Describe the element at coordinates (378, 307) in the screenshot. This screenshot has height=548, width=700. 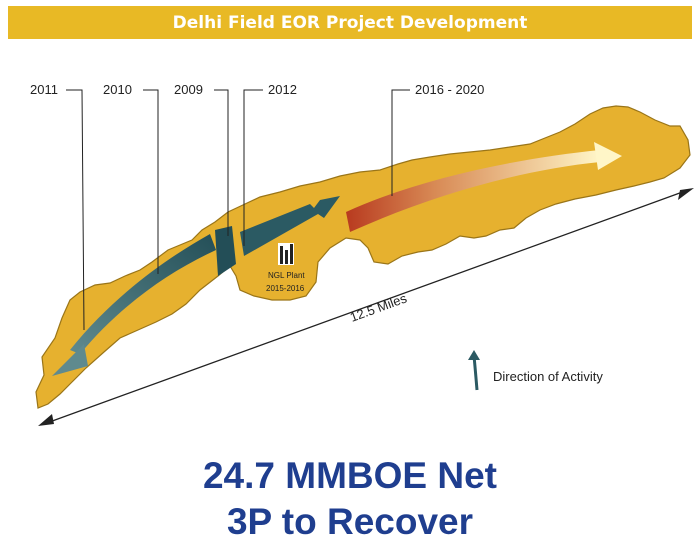
I see `distance-label: 12.5 Miles` at that location.